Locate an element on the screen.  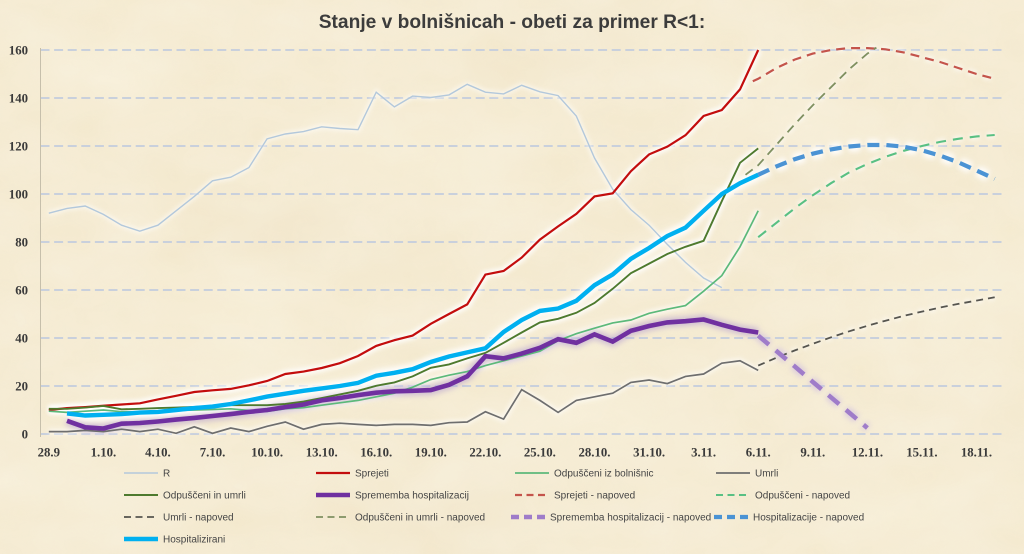
svg-text: 22.10. is located at coordinates (485, 453).